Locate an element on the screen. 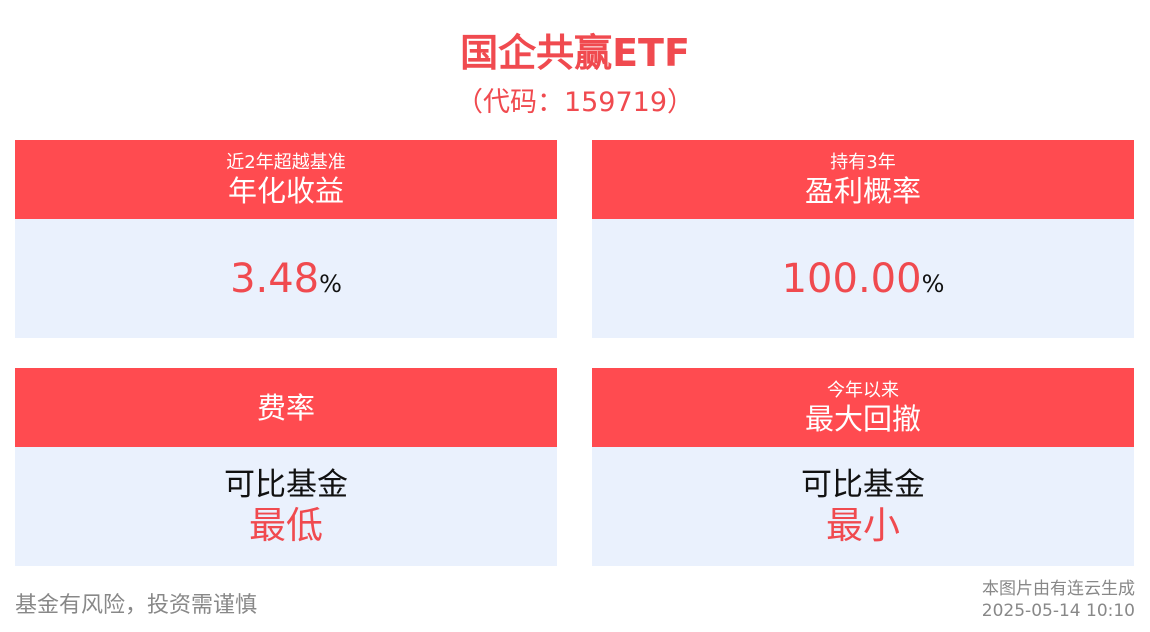 This screenshot has height=632, width=1150. fund-code: （代码：159719） is located at coordinates (575, 102).